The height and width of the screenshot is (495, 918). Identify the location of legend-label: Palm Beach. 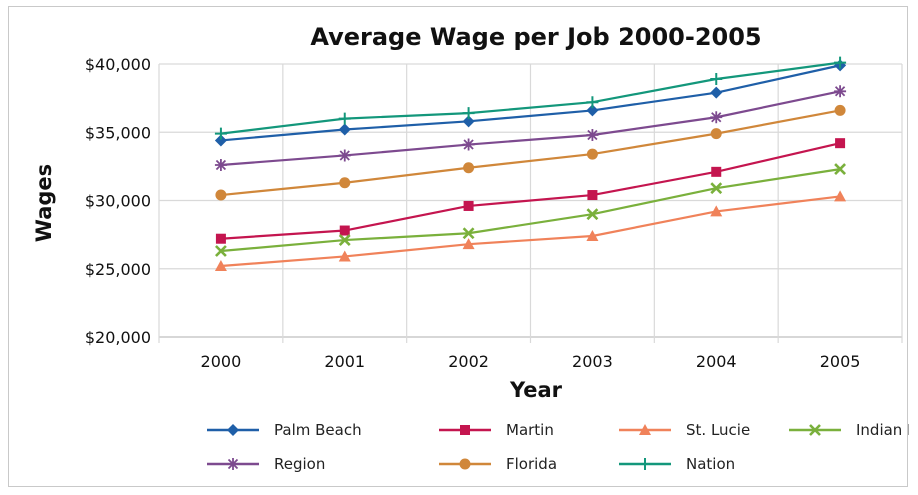
(318, 430).